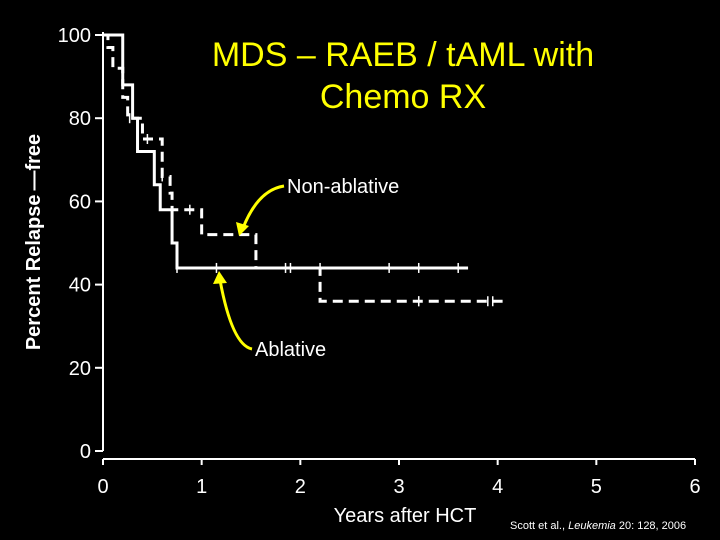 This screenshot has width=720, height=540. What do you see at coordinates (497, 487) in the screenshot?
I see `x-tick-label: 4` at bounding box center [497, 487].